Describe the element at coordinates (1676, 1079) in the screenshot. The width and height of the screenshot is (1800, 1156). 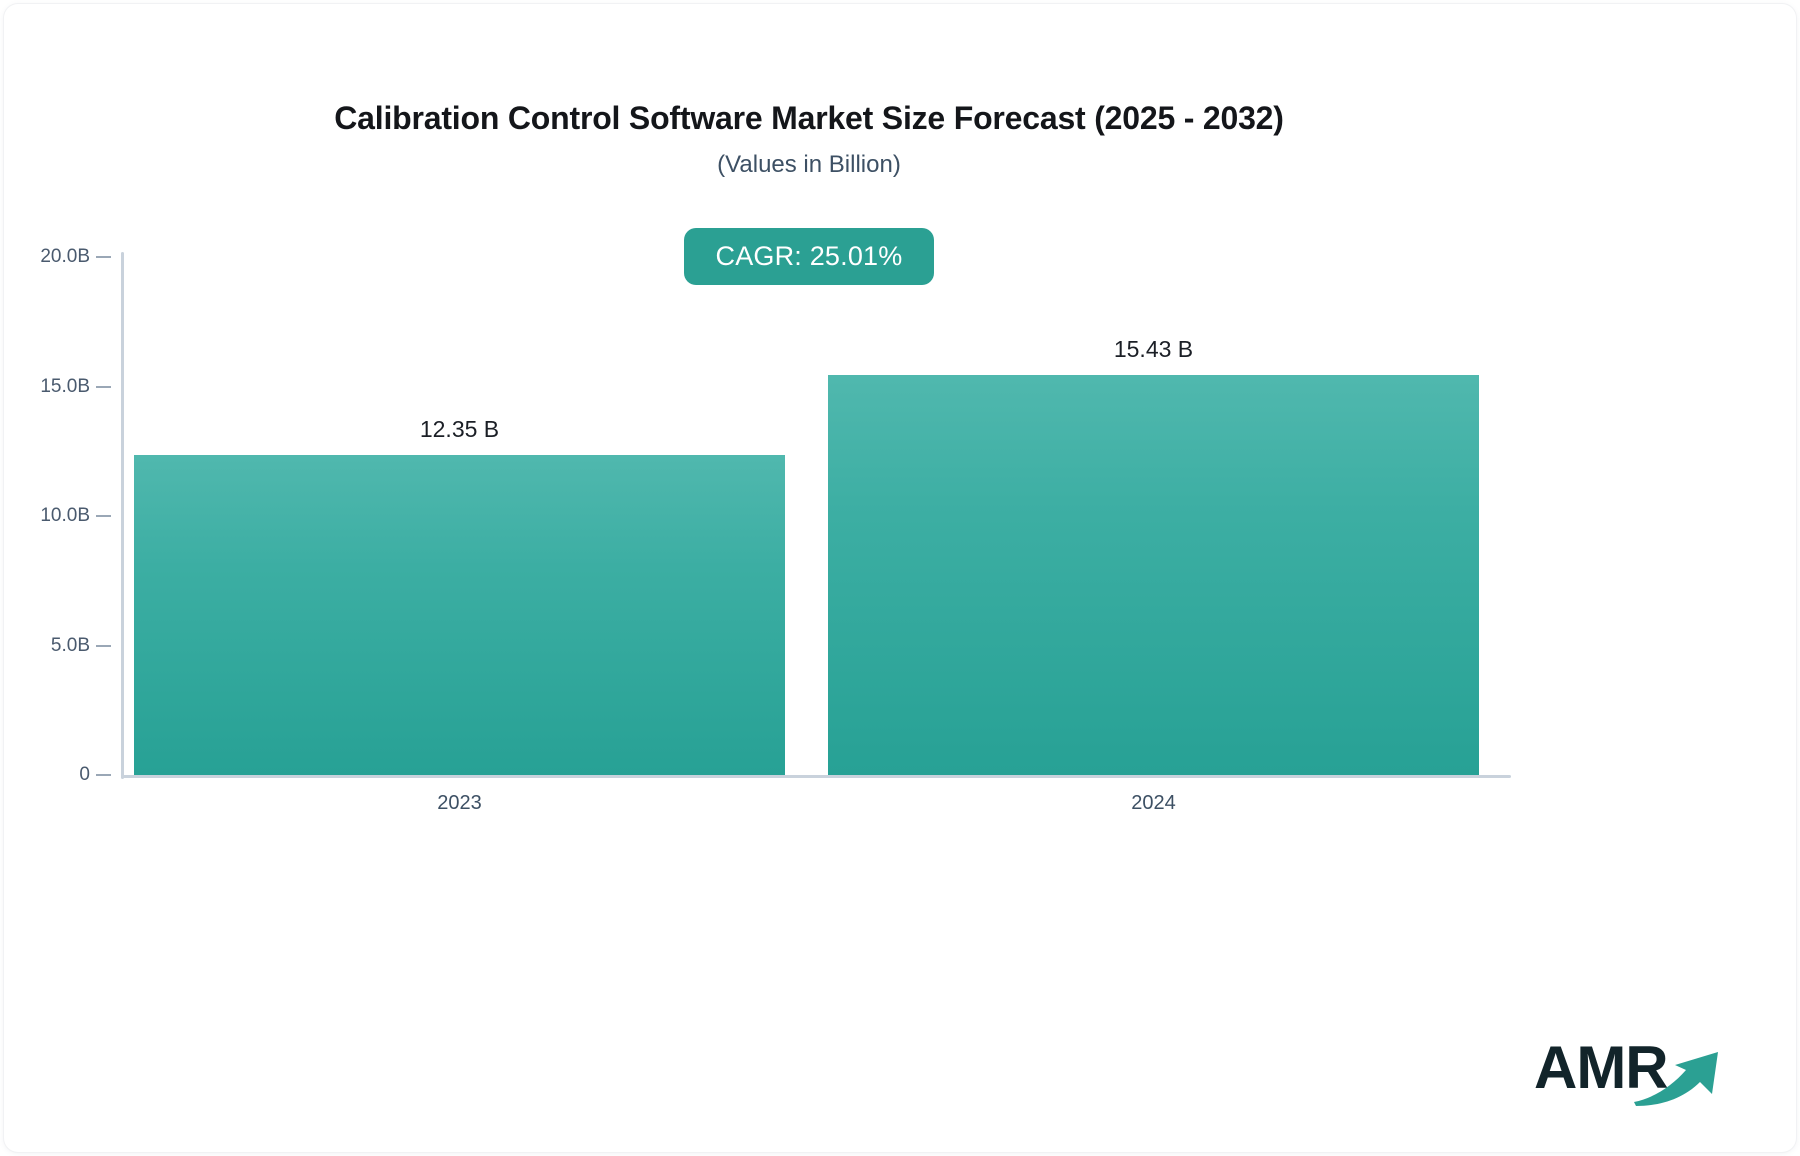
I see `growth-arrow-icon` at that location.